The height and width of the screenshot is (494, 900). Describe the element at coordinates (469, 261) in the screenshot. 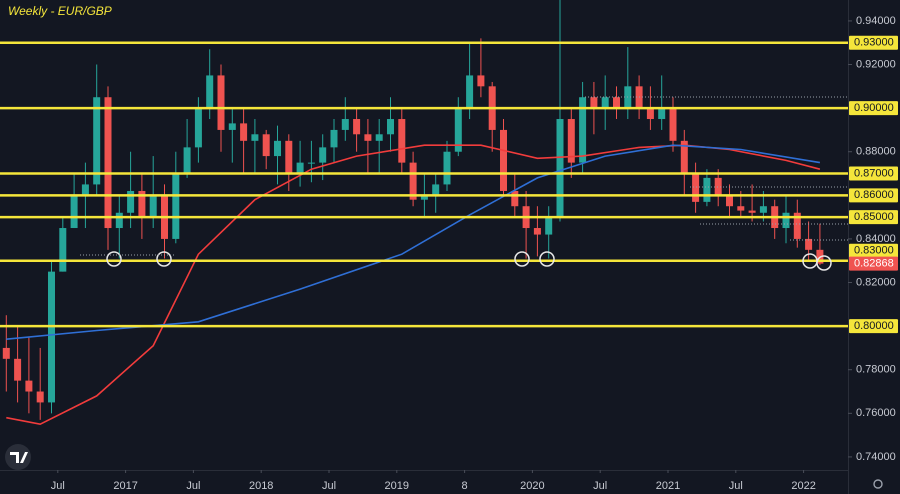

I see `annotation-circles` at that location.